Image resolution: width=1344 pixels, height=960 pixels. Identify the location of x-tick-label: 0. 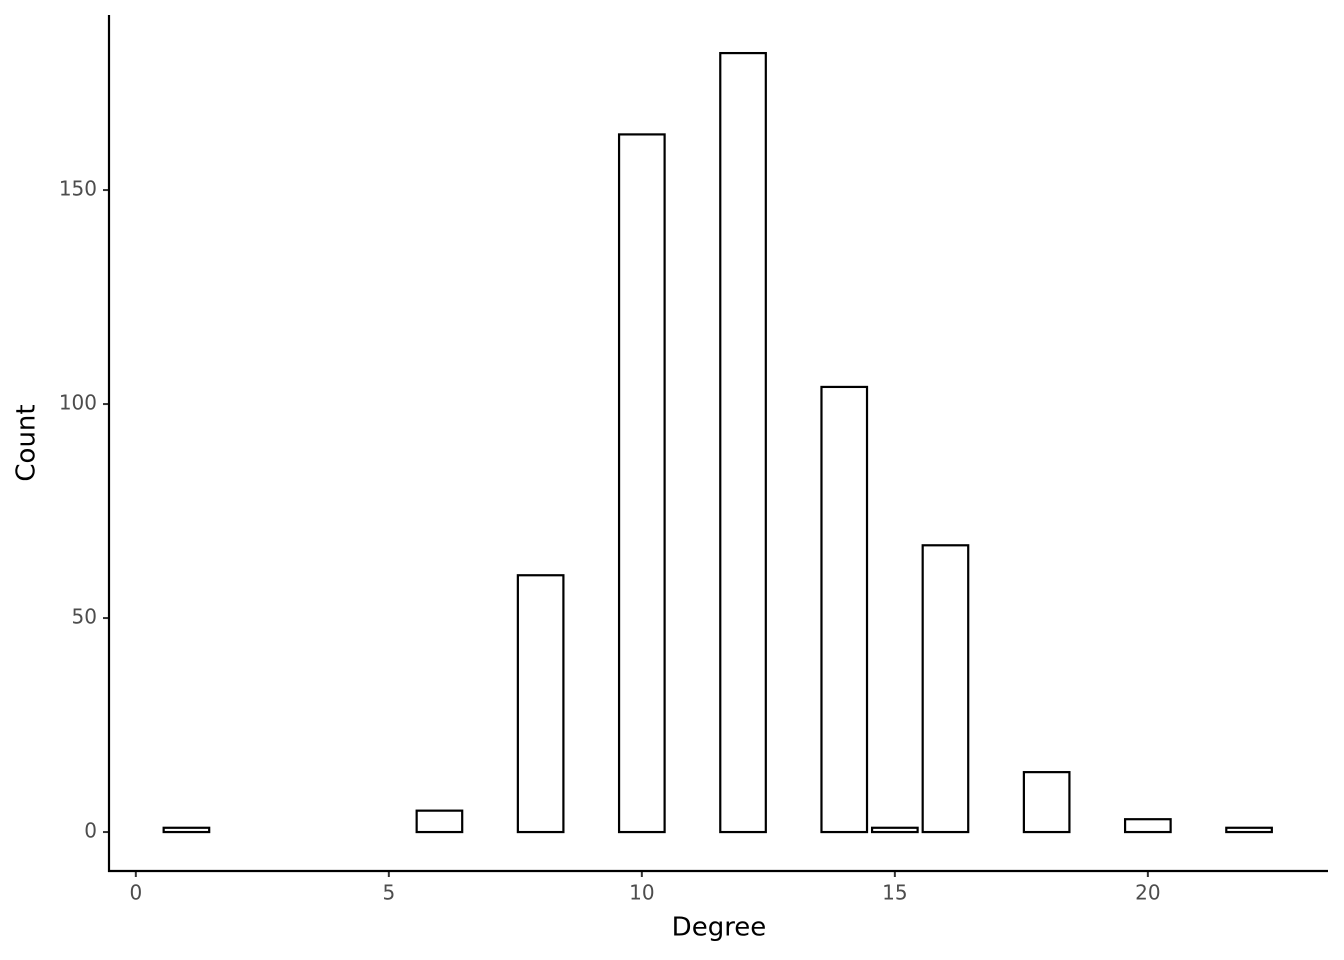
(135, 893).